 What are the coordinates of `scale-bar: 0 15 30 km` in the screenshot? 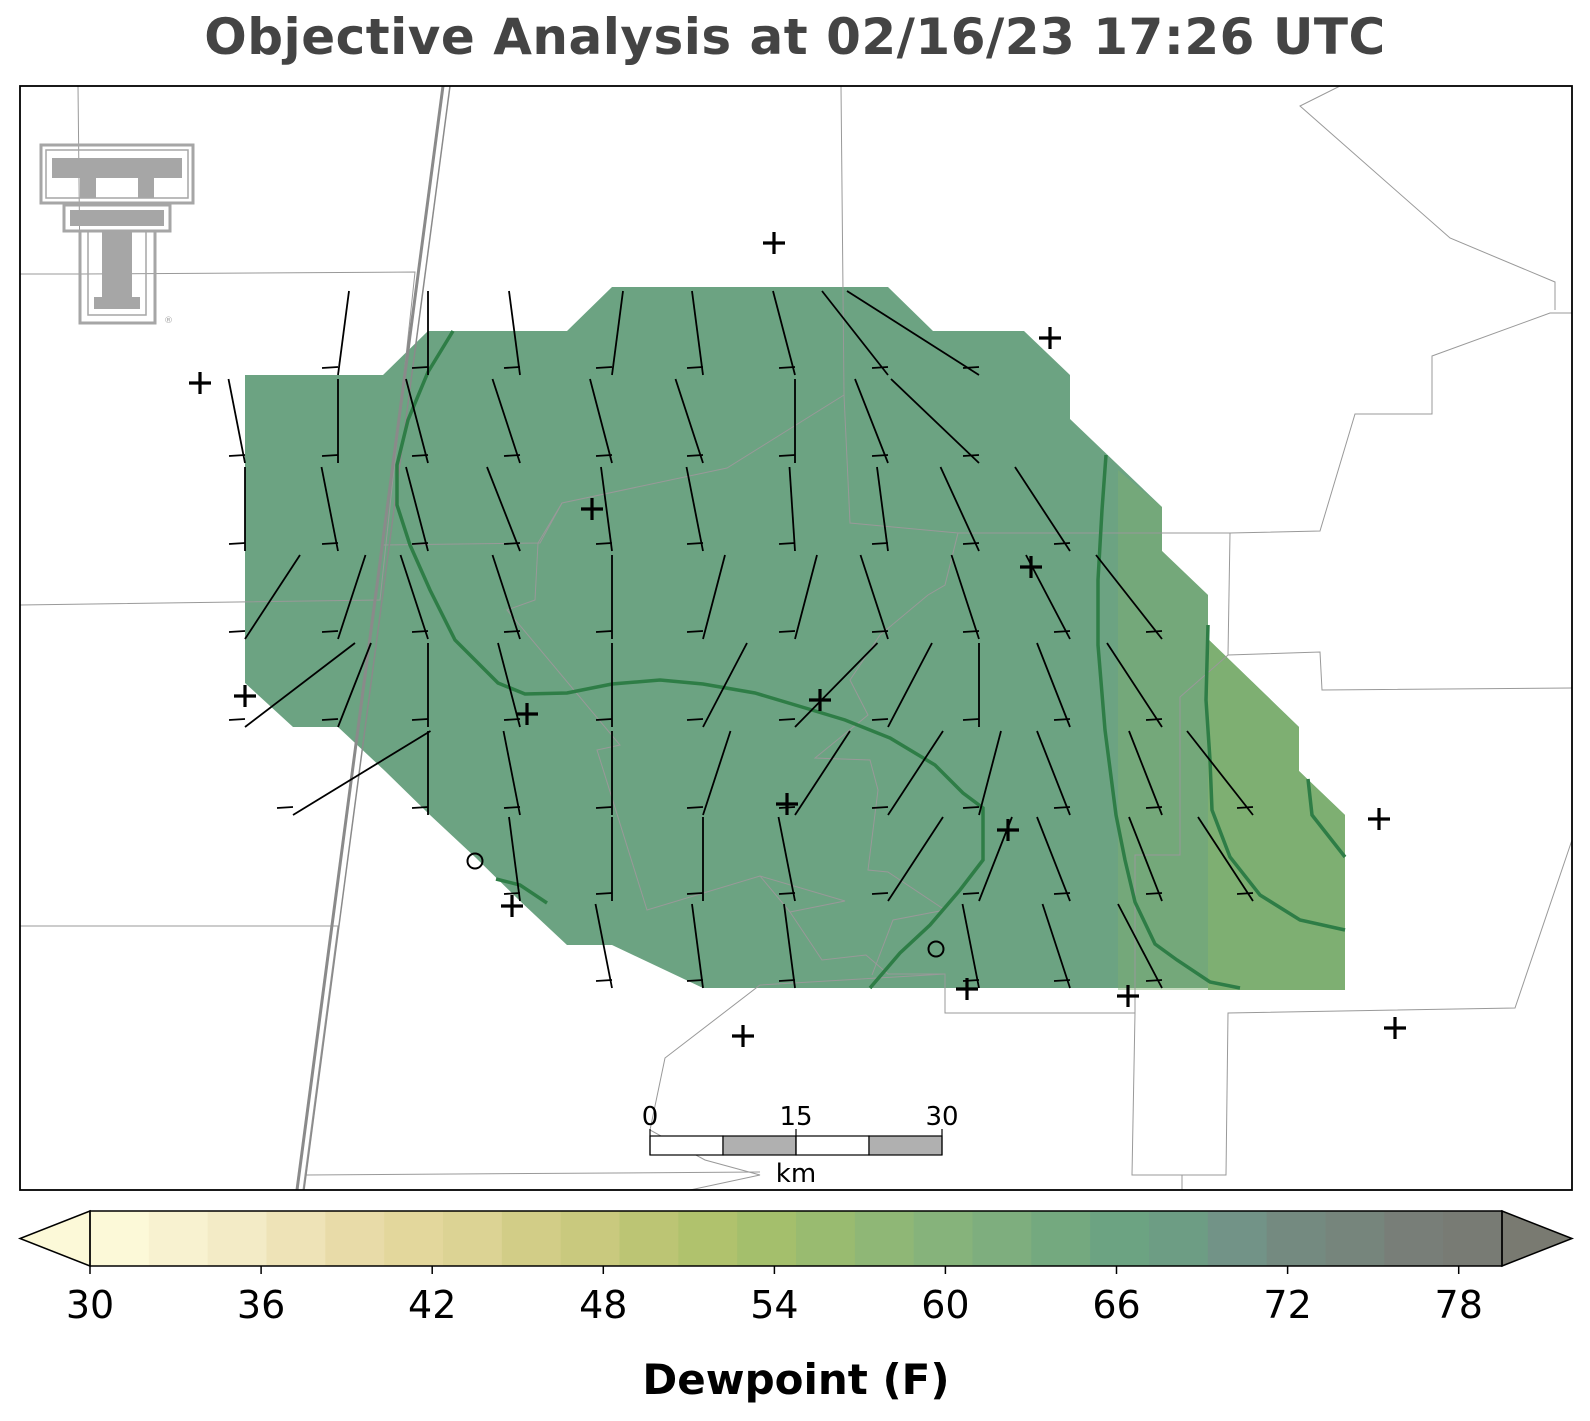 It's located at (800, 1145).